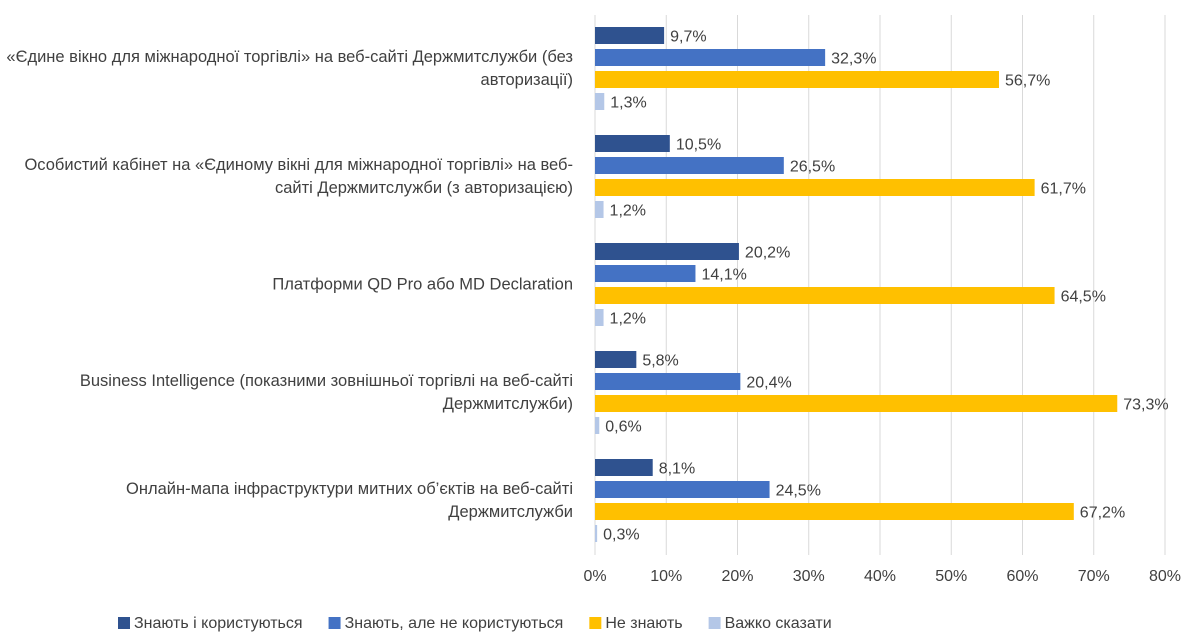 This screenshot has width=1203, height=636. I want to click on x-tick-label: 60%, so click(1022, 576).